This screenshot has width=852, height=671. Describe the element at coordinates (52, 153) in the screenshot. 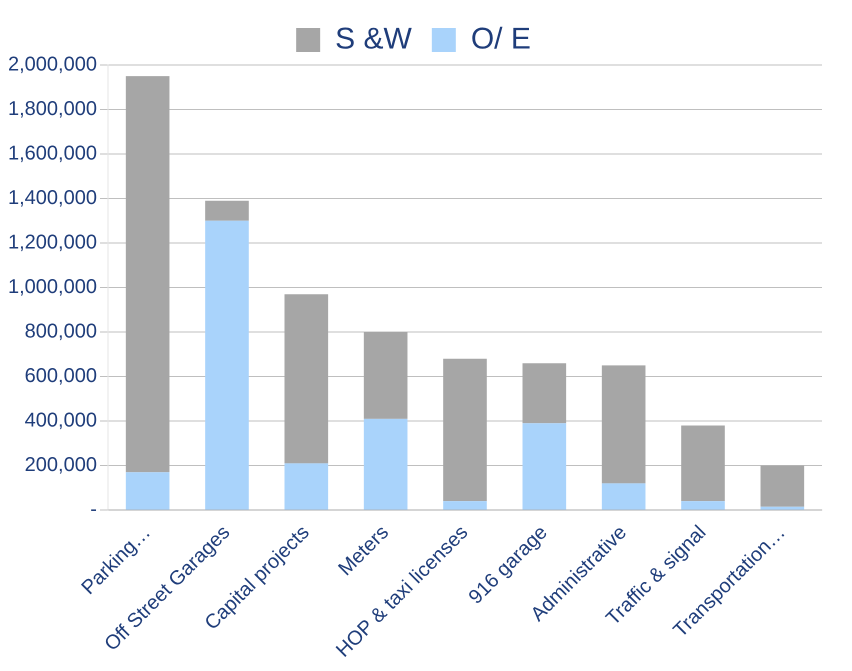

I see `y-tick-label: 1,600,000` at that location.